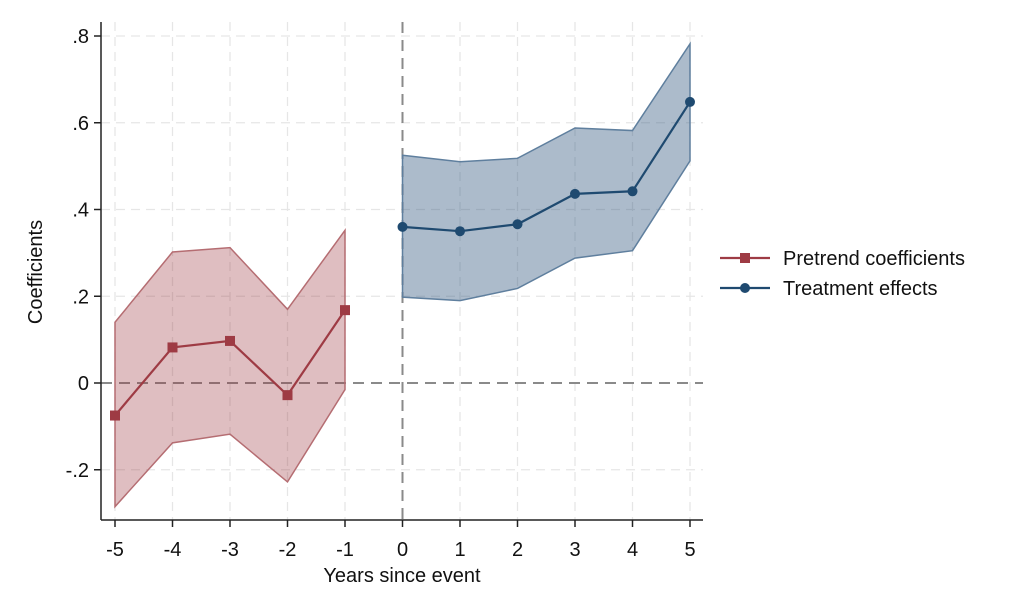  Describe the element at coordinates (517, 550) in the screenshot. I see `x-tick-label: 2` at that location.